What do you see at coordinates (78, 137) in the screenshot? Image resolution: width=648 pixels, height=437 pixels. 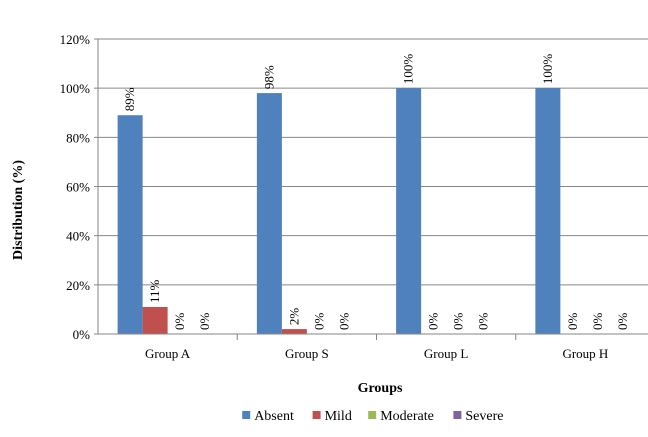 I see `y-tick-label: 80%` at bounding box center [78, 137].